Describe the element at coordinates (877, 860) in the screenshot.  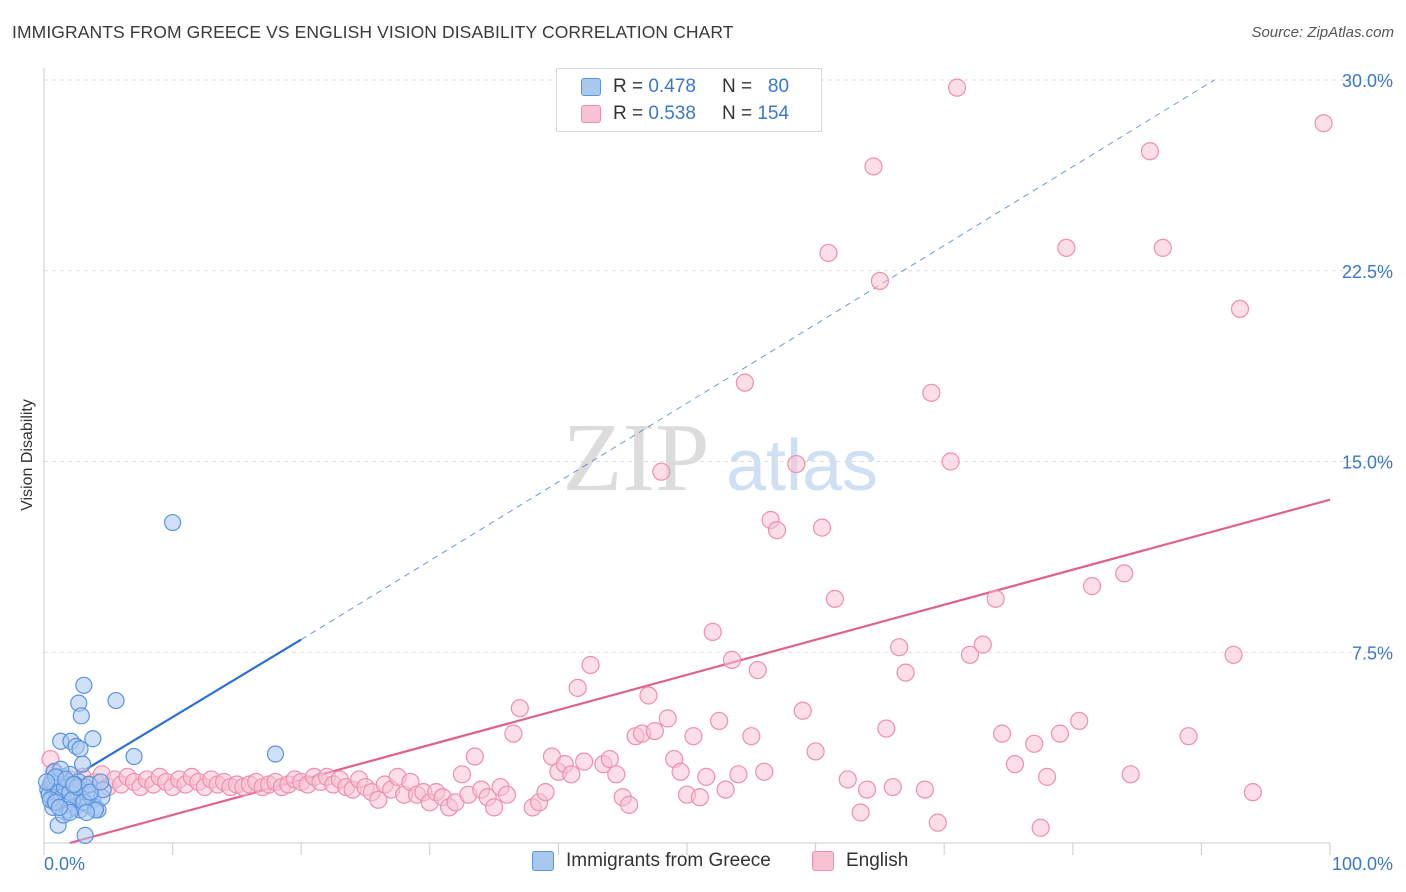
I see `english-legend-label: English` at that location.